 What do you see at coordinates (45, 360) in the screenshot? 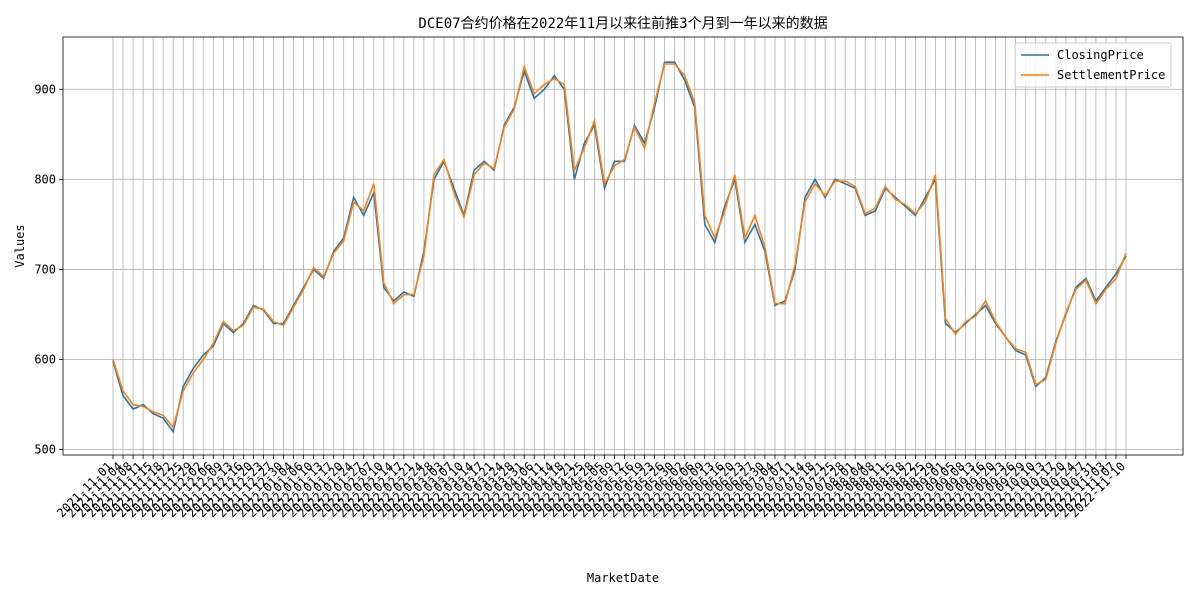
I see `y-tick-label: 600` at bounding box center [45, 360].